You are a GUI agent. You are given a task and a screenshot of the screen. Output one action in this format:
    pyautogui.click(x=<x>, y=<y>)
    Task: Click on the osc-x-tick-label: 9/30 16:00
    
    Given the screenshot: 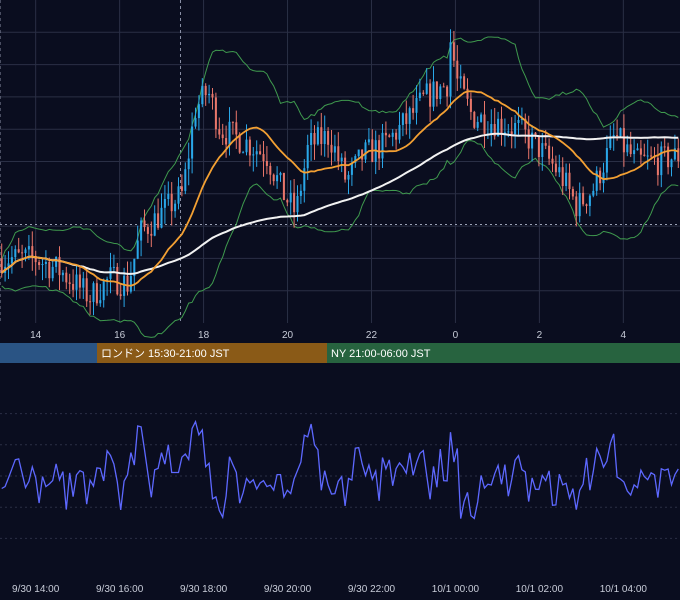 What is the action you would take?
    pyautogui.click(x=120, y=589)
    